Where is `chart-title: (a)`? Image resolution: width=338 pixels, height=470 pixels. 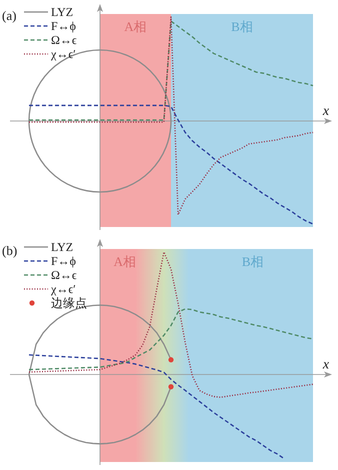
chart-title: (a) is located at coordinates (9, 15).